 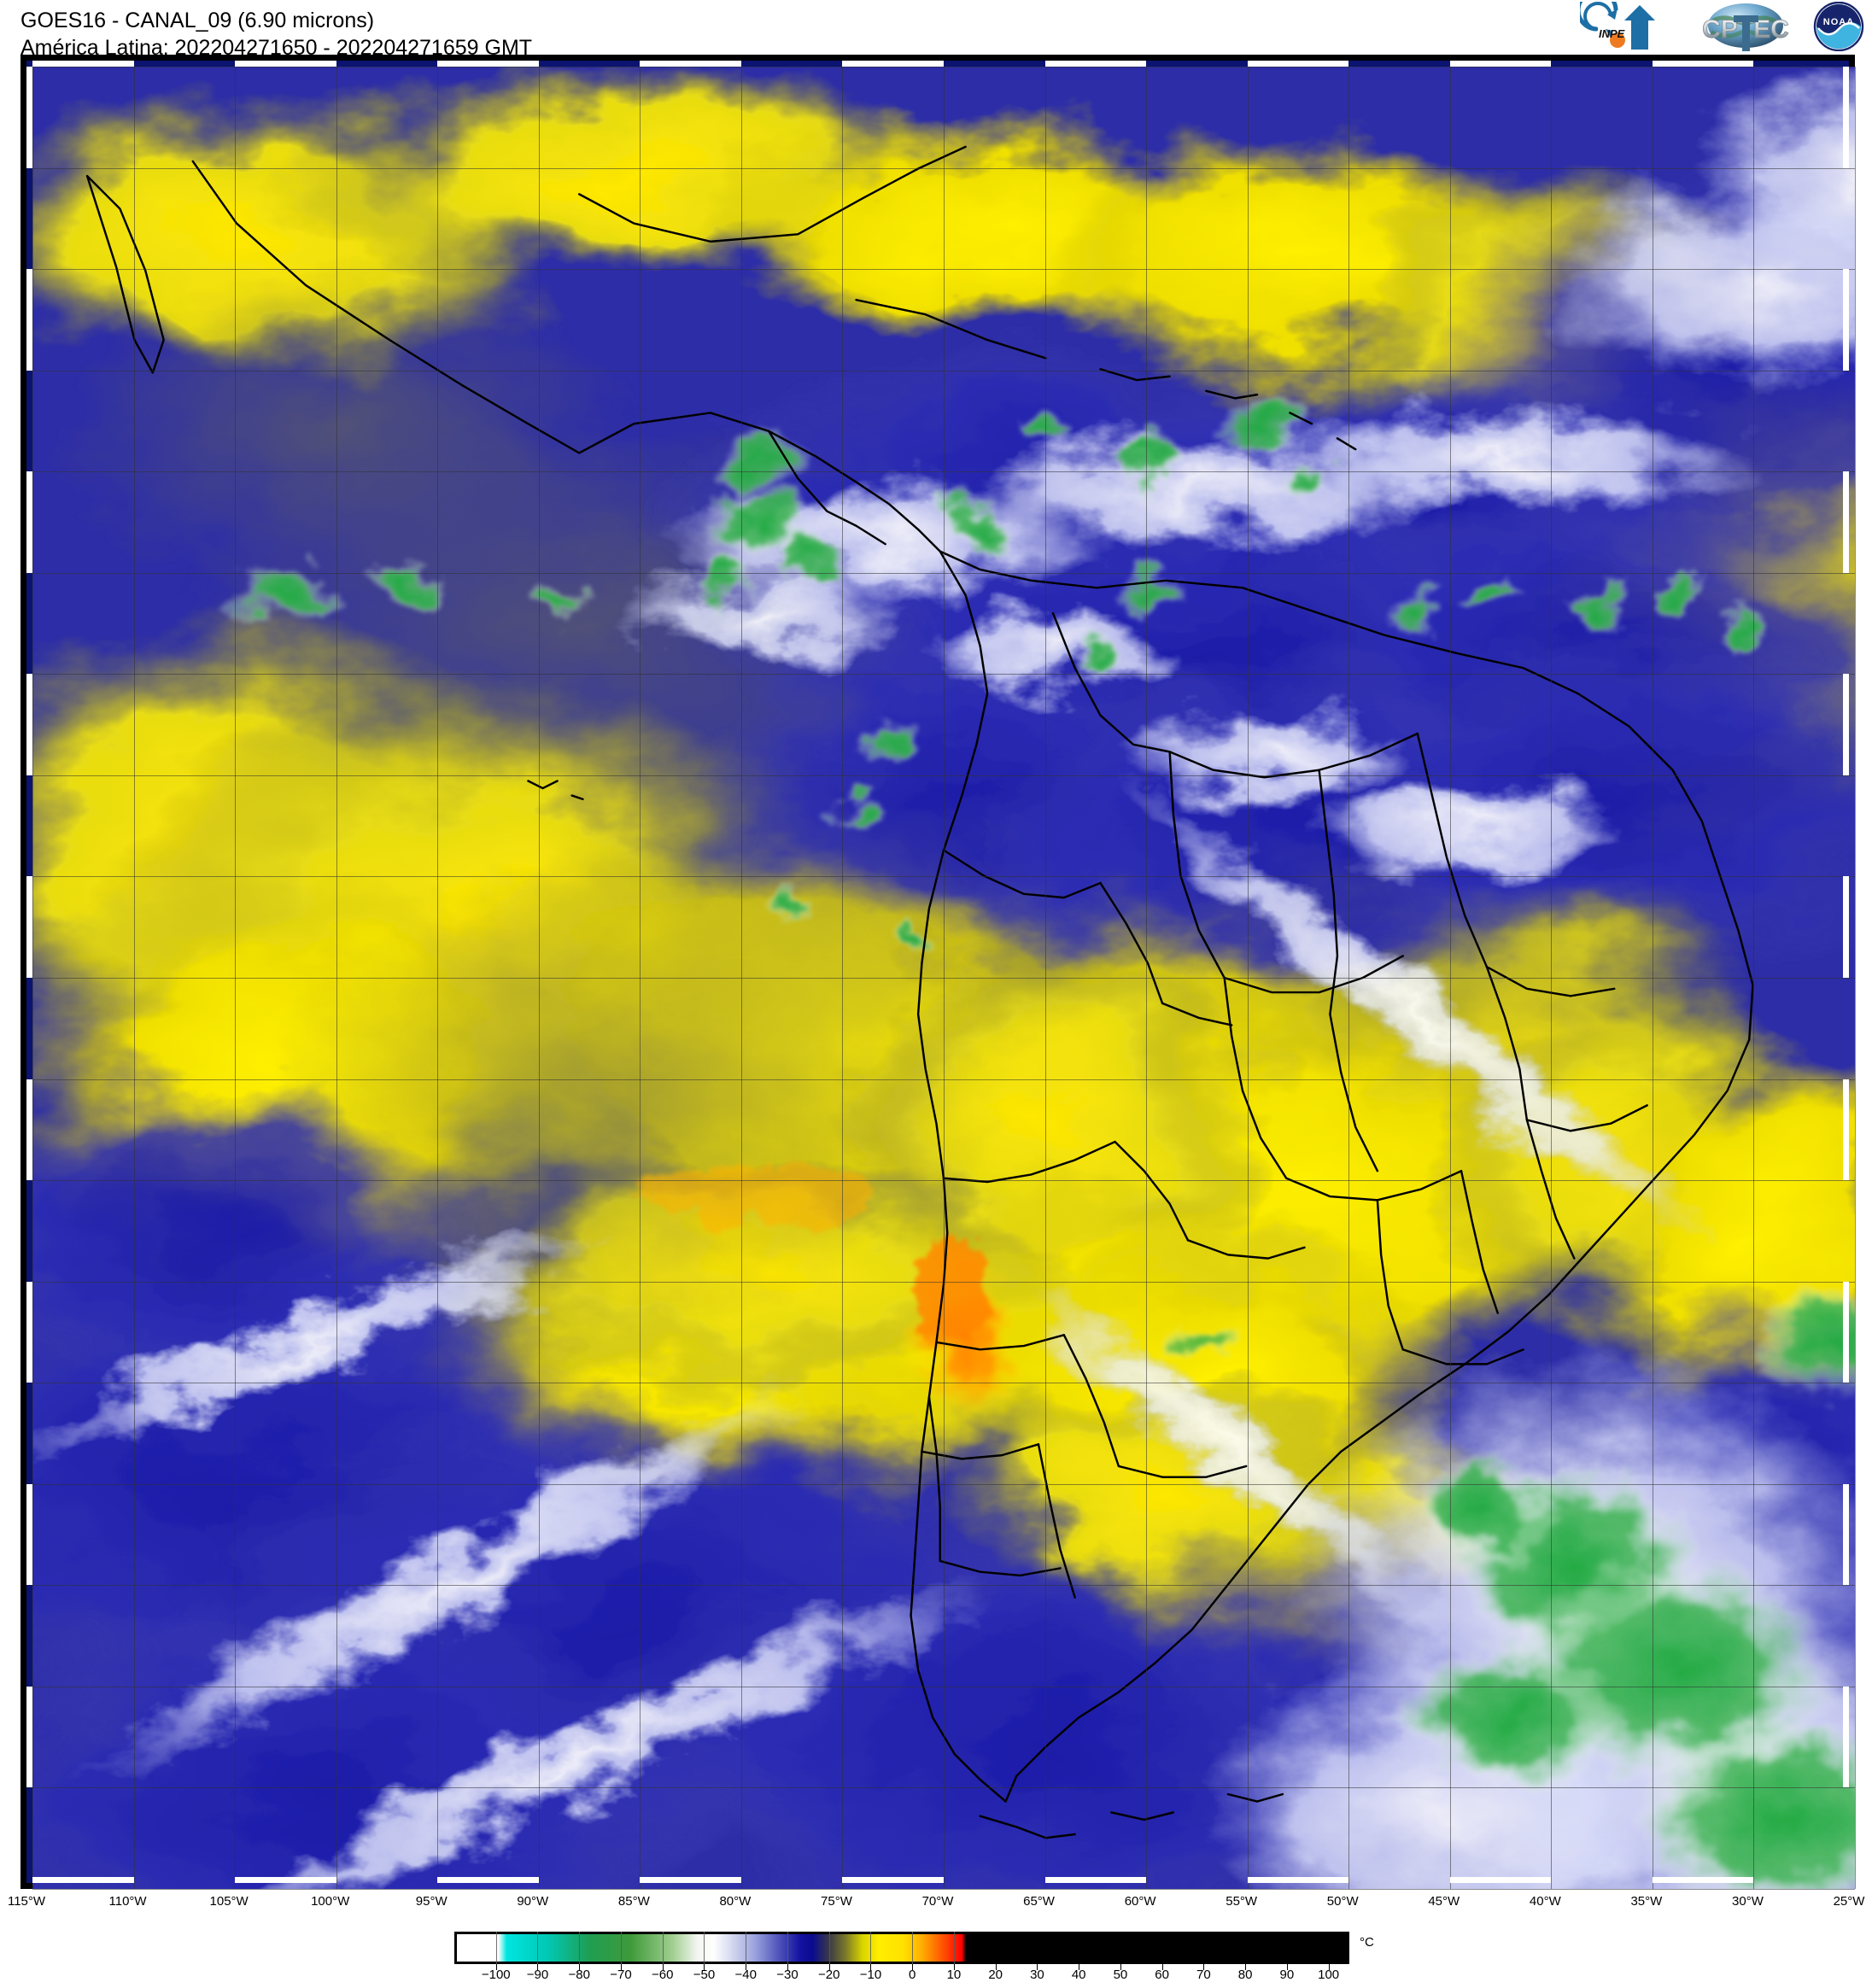 I want to click on longitude-tick-label: 100°W, so click(x=330, y=1901).